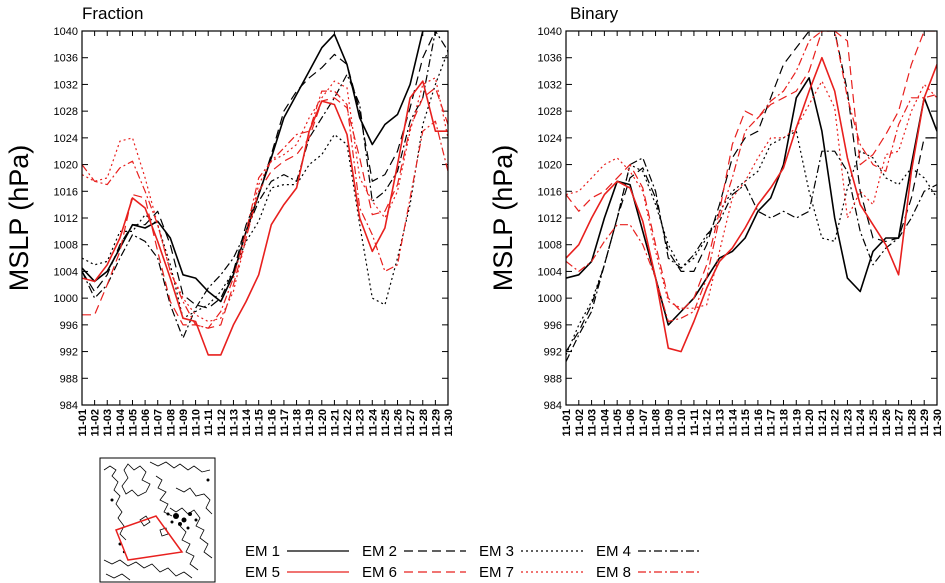  I want to click on legend-label: EM 1, so click(262, 551).